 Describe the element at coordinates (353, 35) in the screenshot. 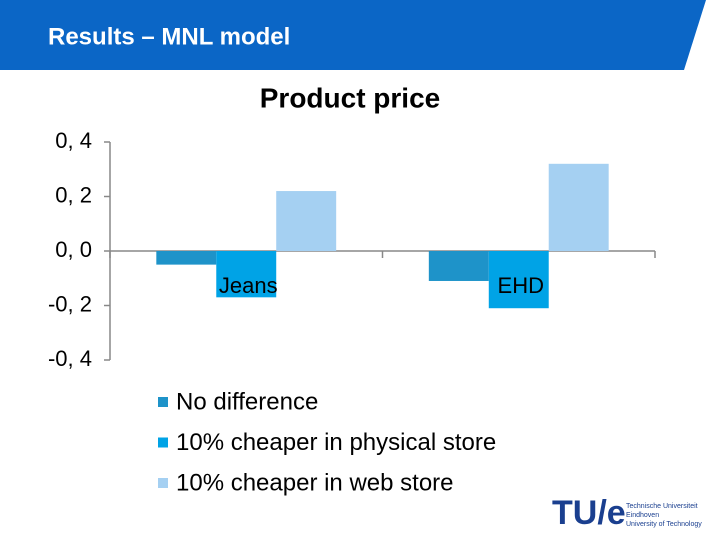

I see `header-band` at that location.